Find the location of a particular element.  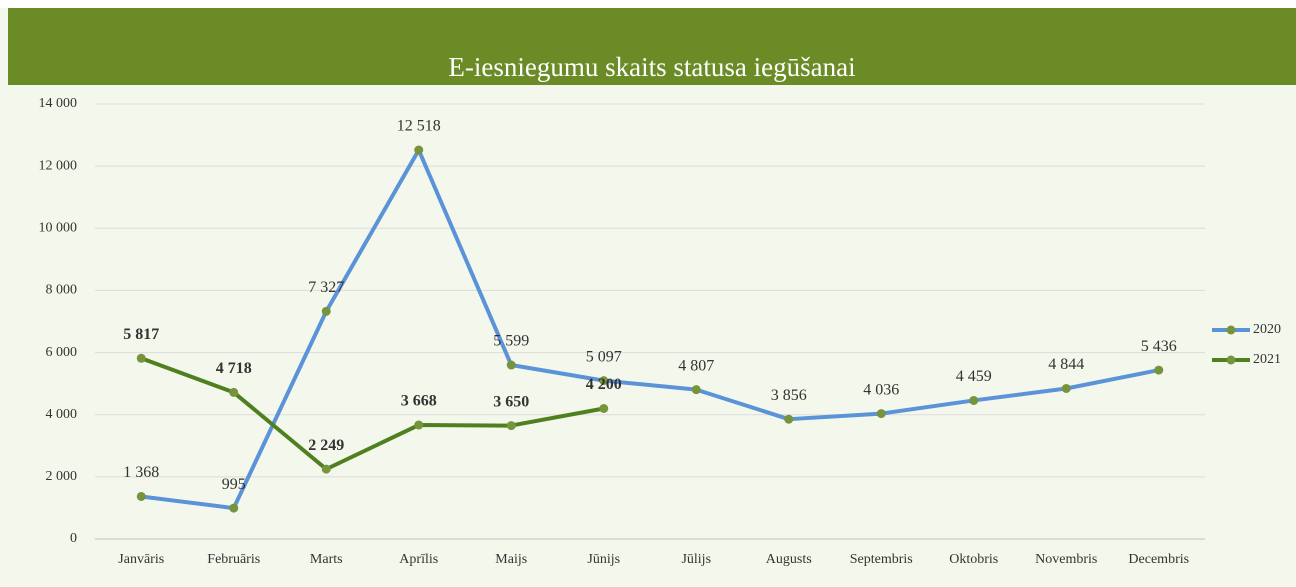

x-tick-label: Augusts is located at coordinates (789, 559).